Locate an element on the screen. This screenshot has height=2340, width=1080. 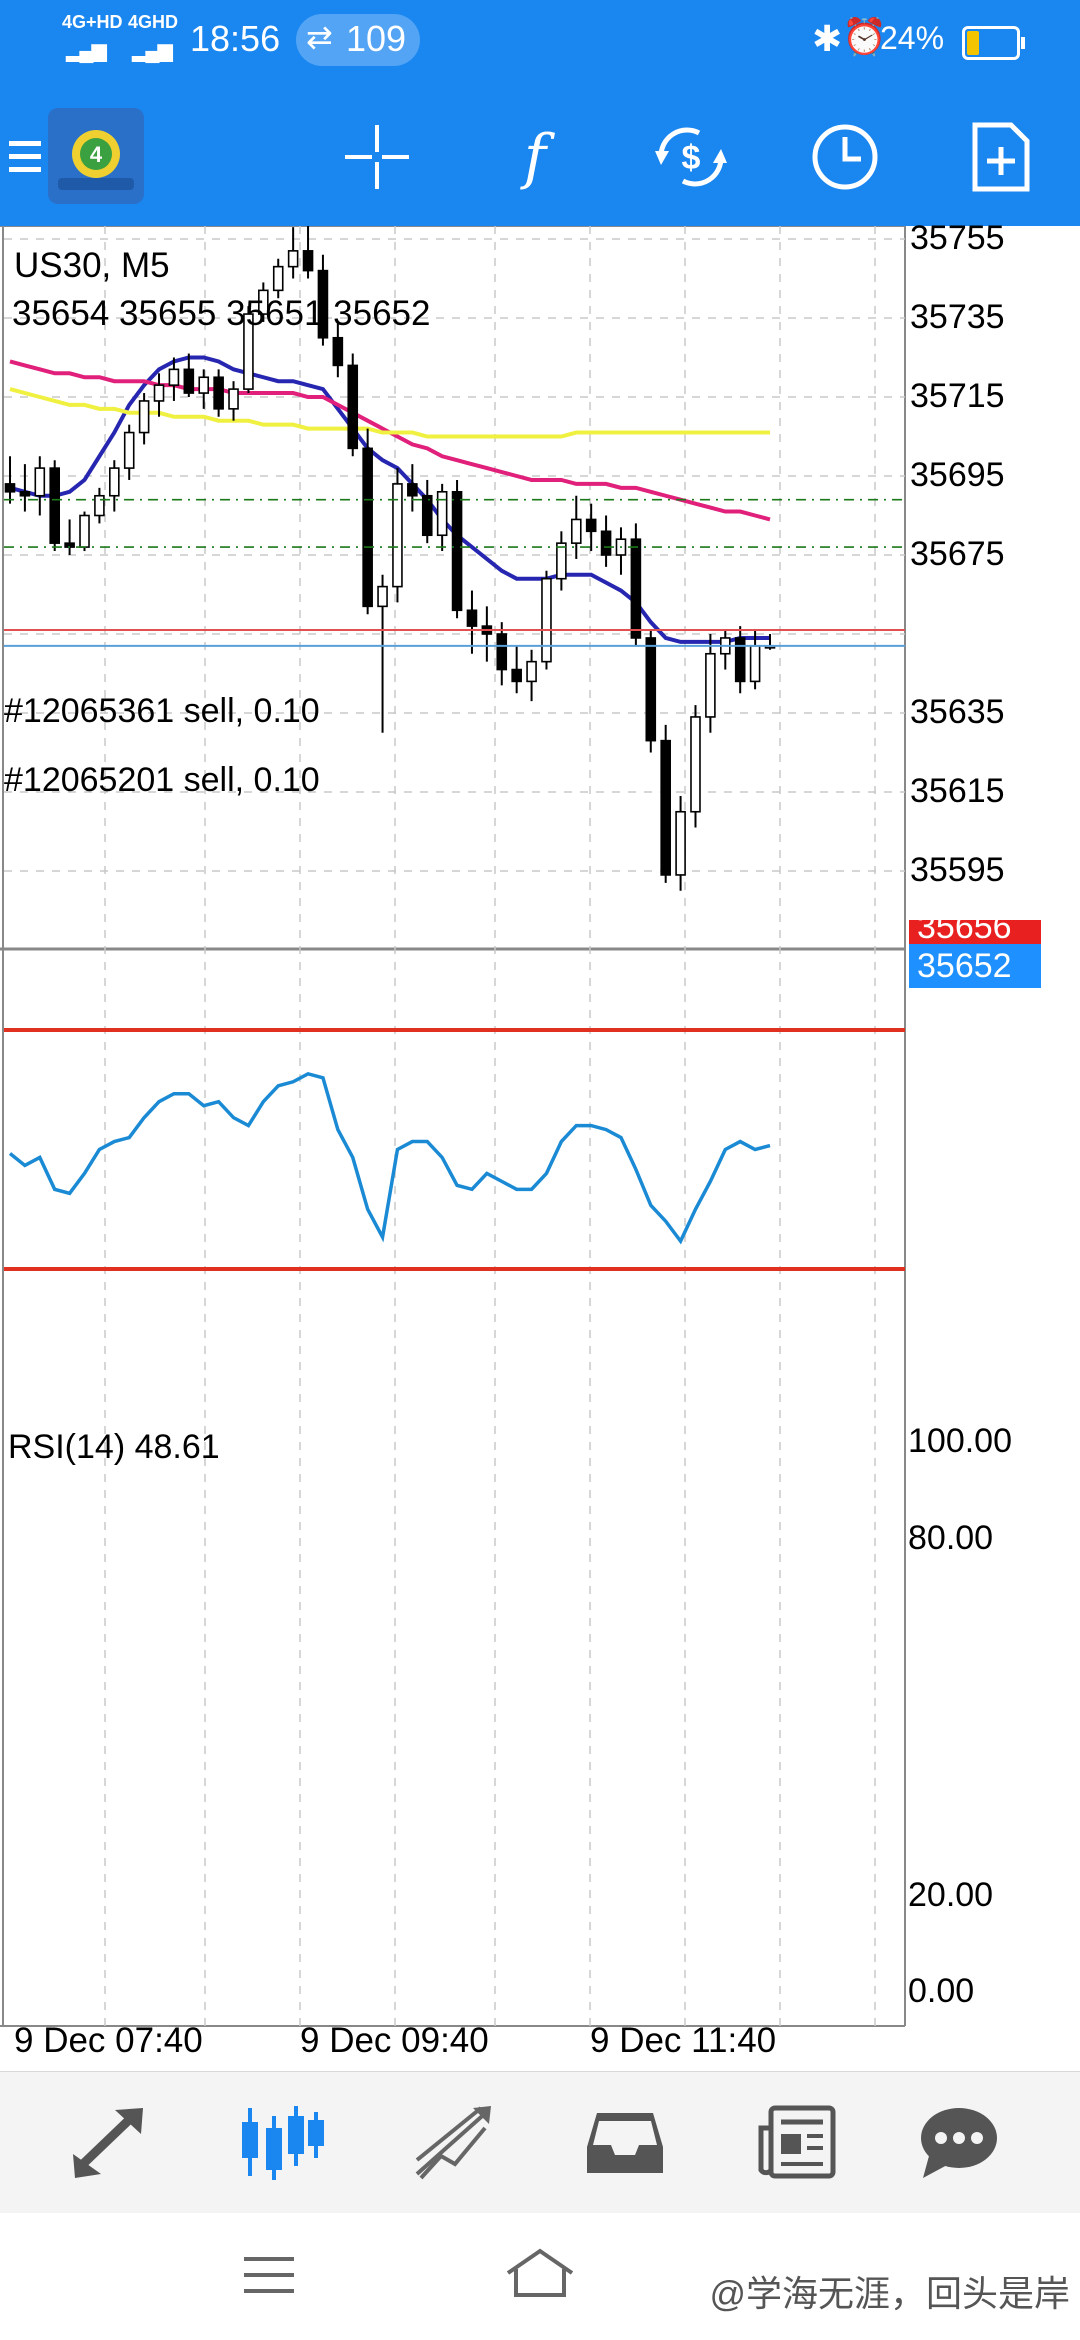
data-speed: 109 is located at coordinates (376, 38).